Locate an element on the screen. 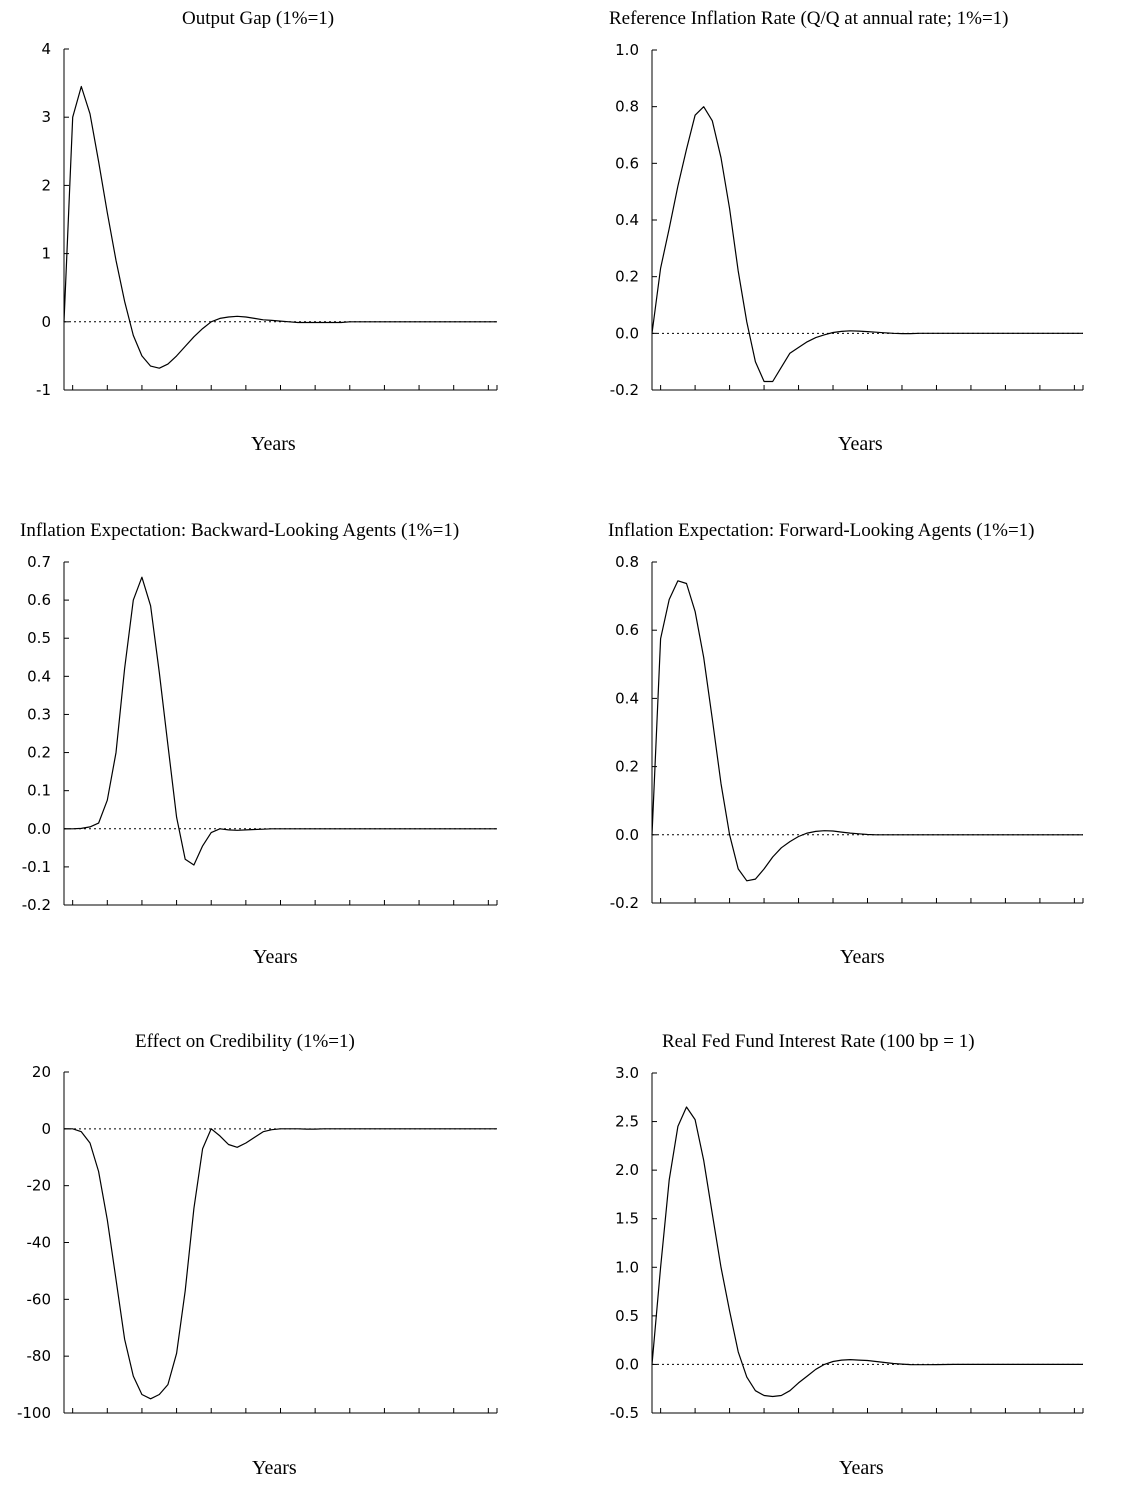 Image resolution: width=1123 pixels, height=1485 pixels. y-tick-label: -100 is located at coordinates (34, 1413).